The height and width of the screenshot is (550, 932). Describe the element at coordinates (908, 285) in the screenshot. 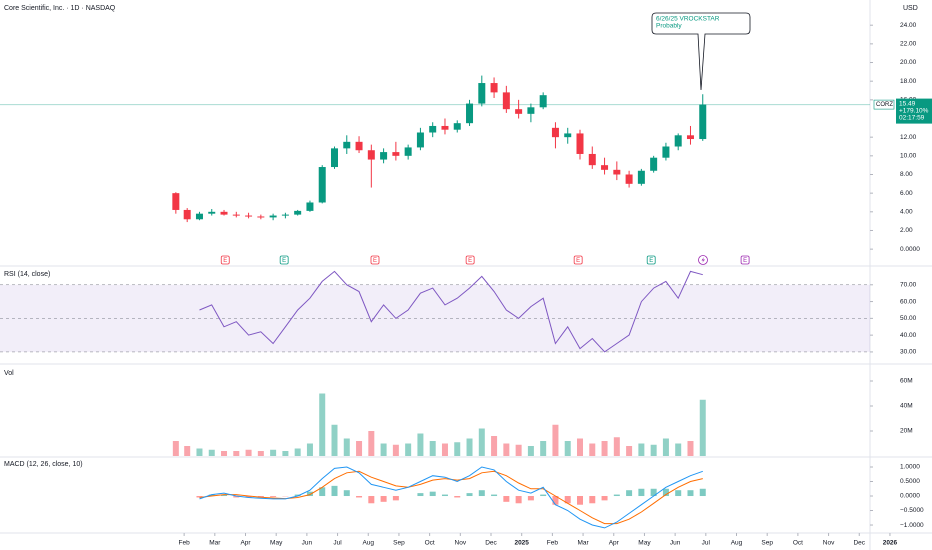

I see `y-tick-label: 70.00` at that location.